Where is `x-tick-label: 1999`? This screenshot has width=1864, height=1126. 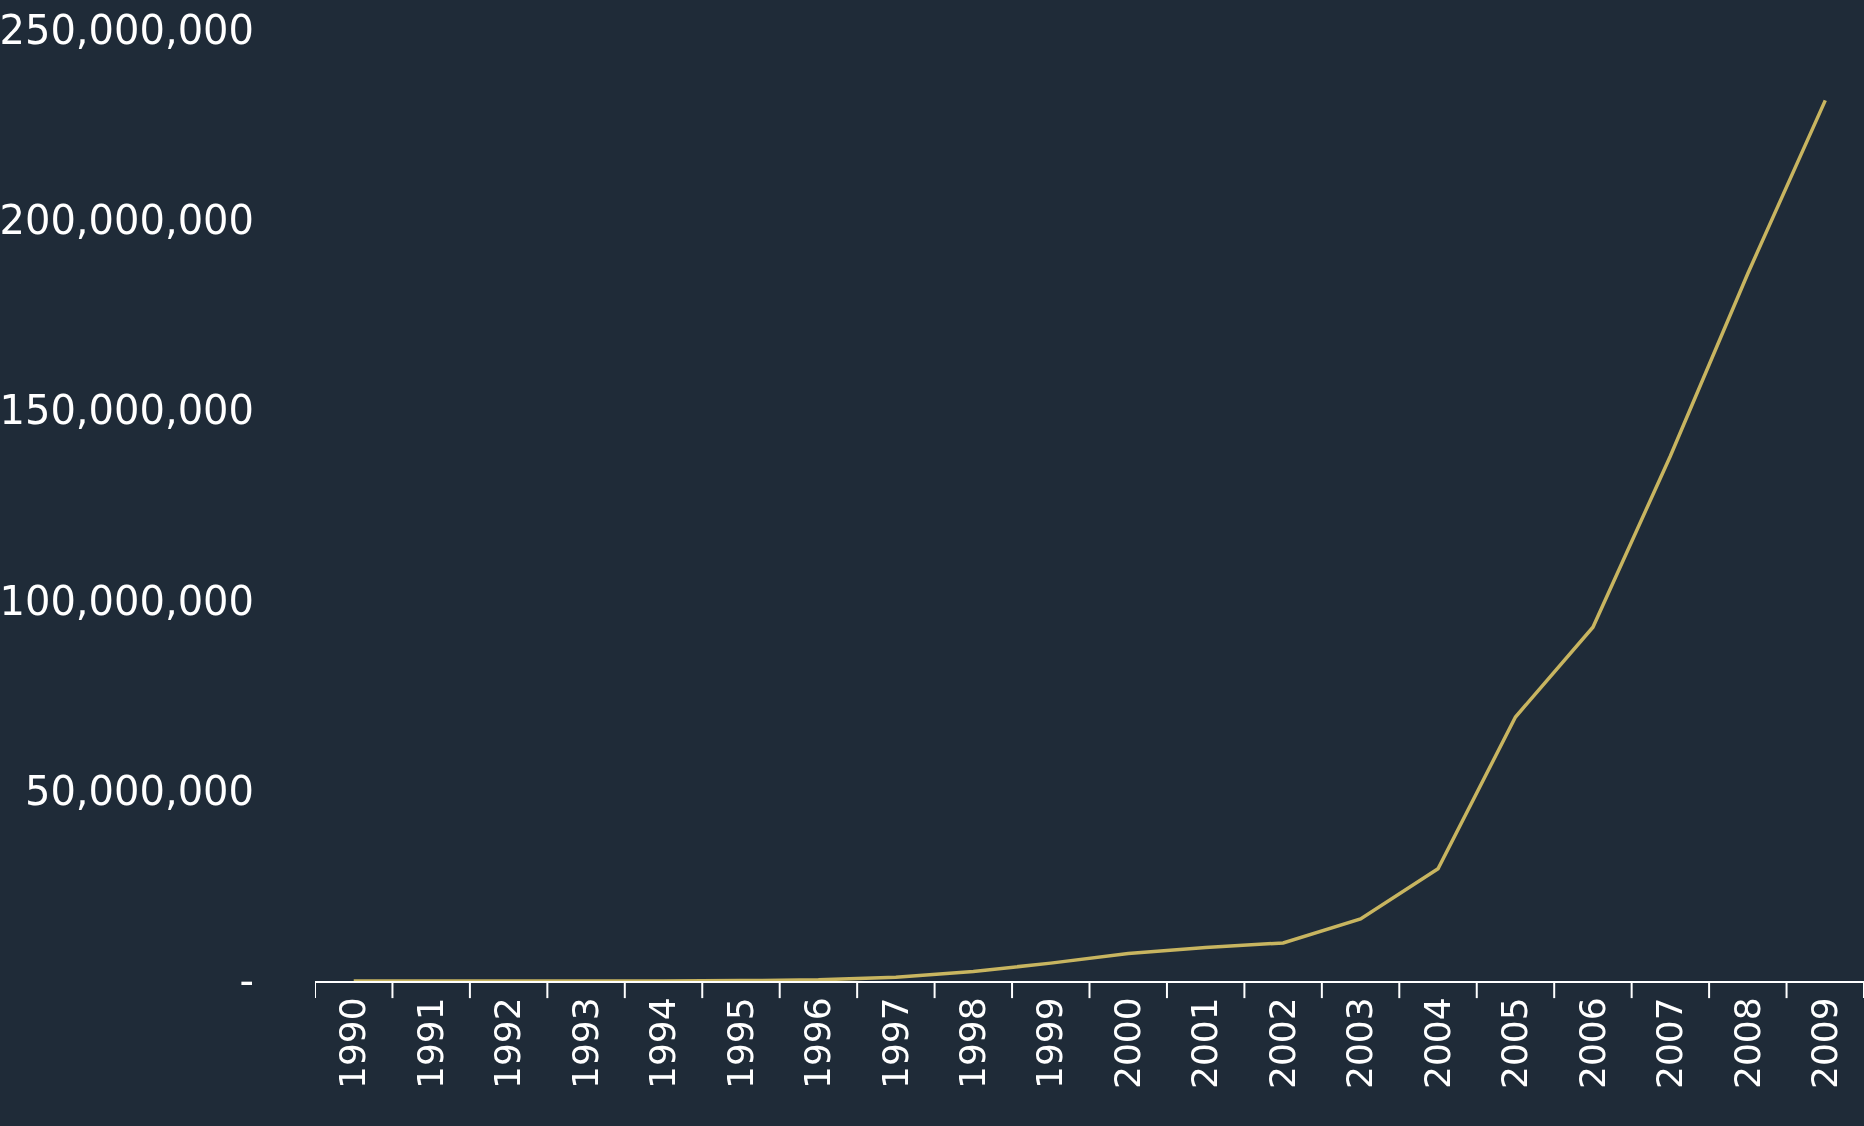 x-tick-label: 1999 is located at coordinates (1050, 1043).